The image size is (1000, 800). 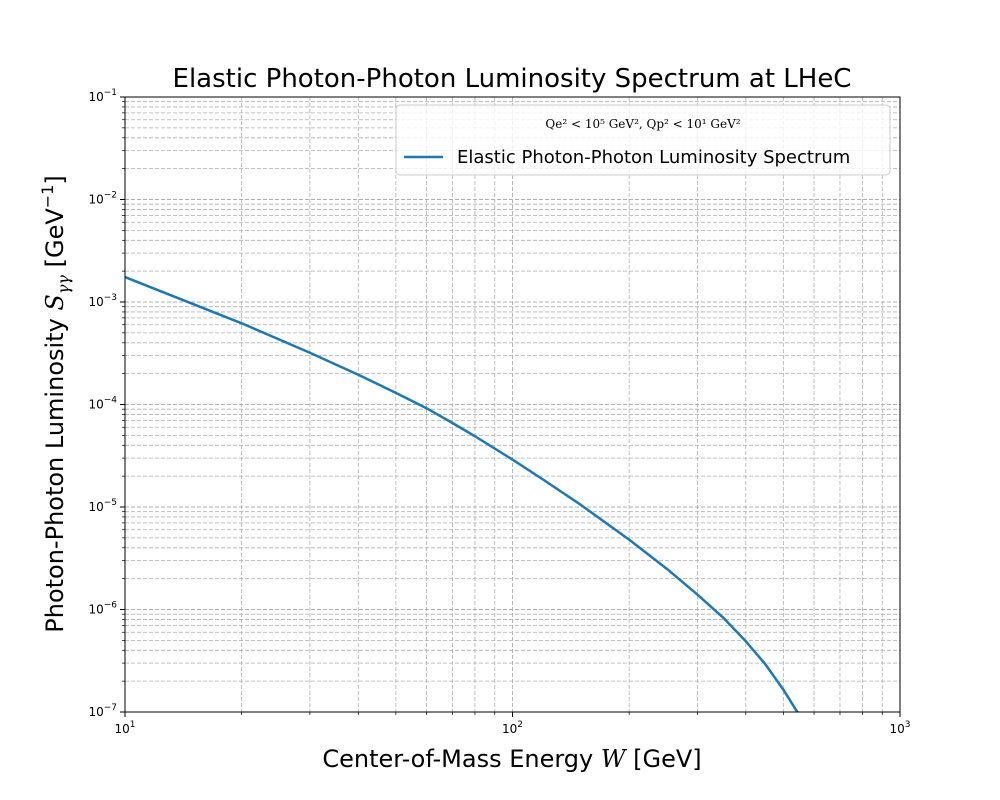 What do you see at coordinates (55, 241) in the screenshot?
I see `y-axis-label-unit-open: [GeV` at bounding box center [55, 241].